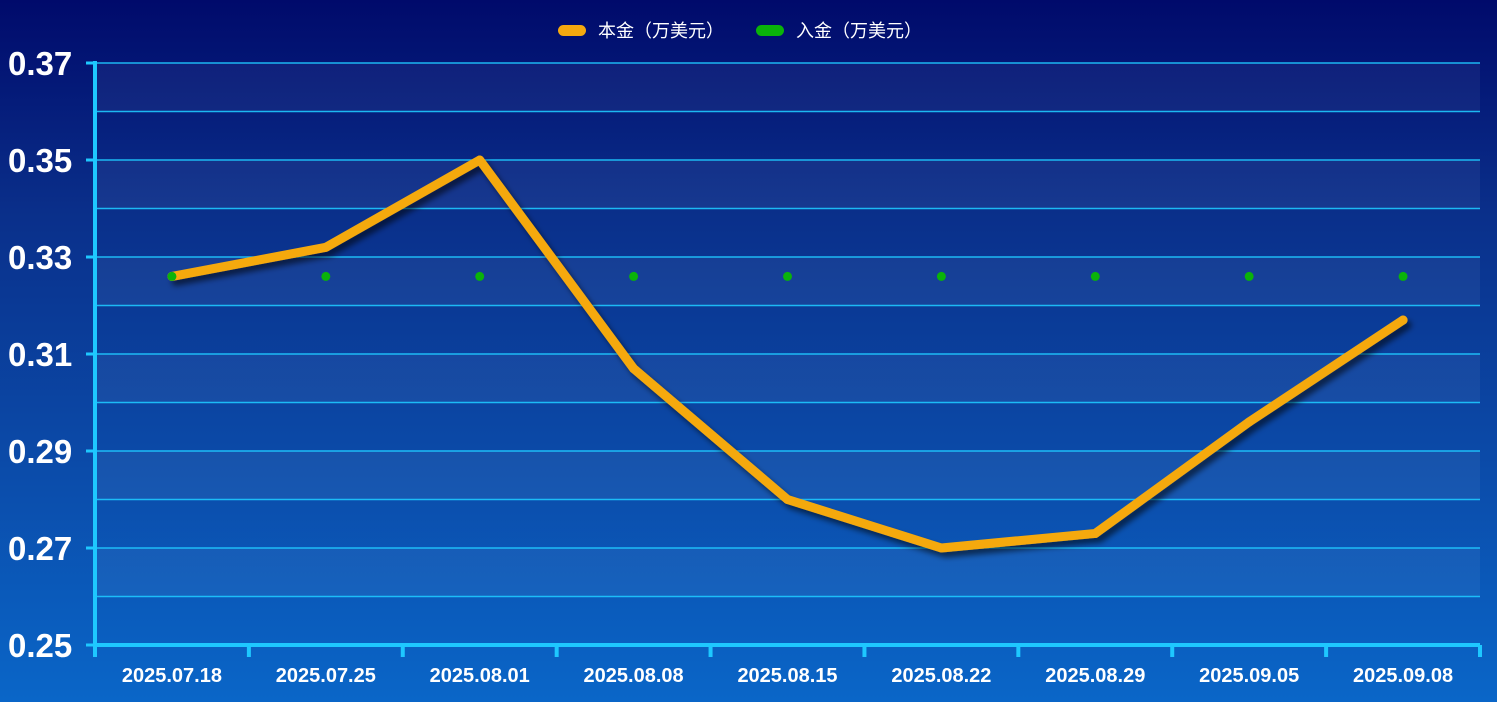  I want to click on x-tick-label: 2025.08.01, so click(480, 676).